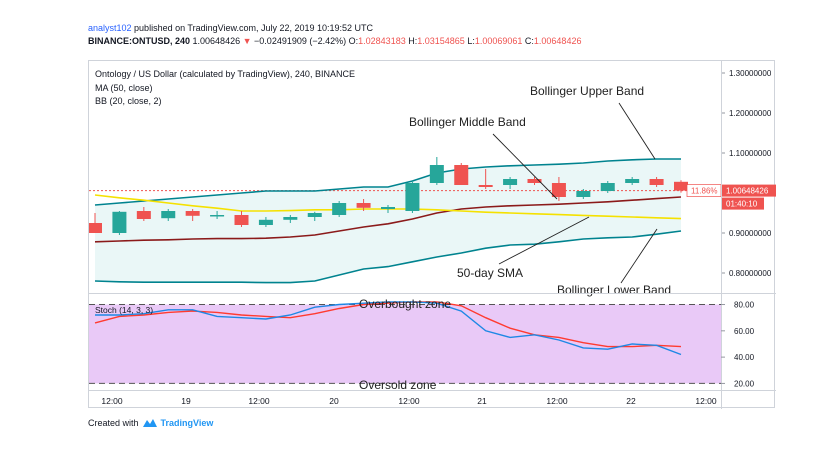 This screenshot has width=825, height=472. What do you see at coordinates (110, 28) in the screenshot?
I see `author-link: analyst102` at bounding box center [110, 28].